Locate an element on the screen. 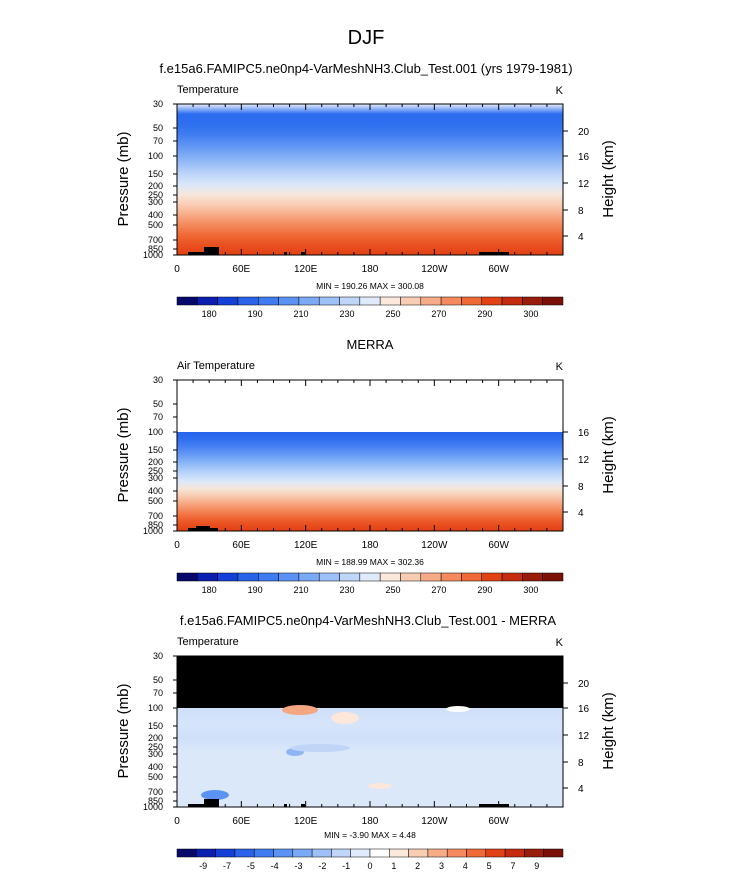  missing-region is located at coordinates (370, 406).